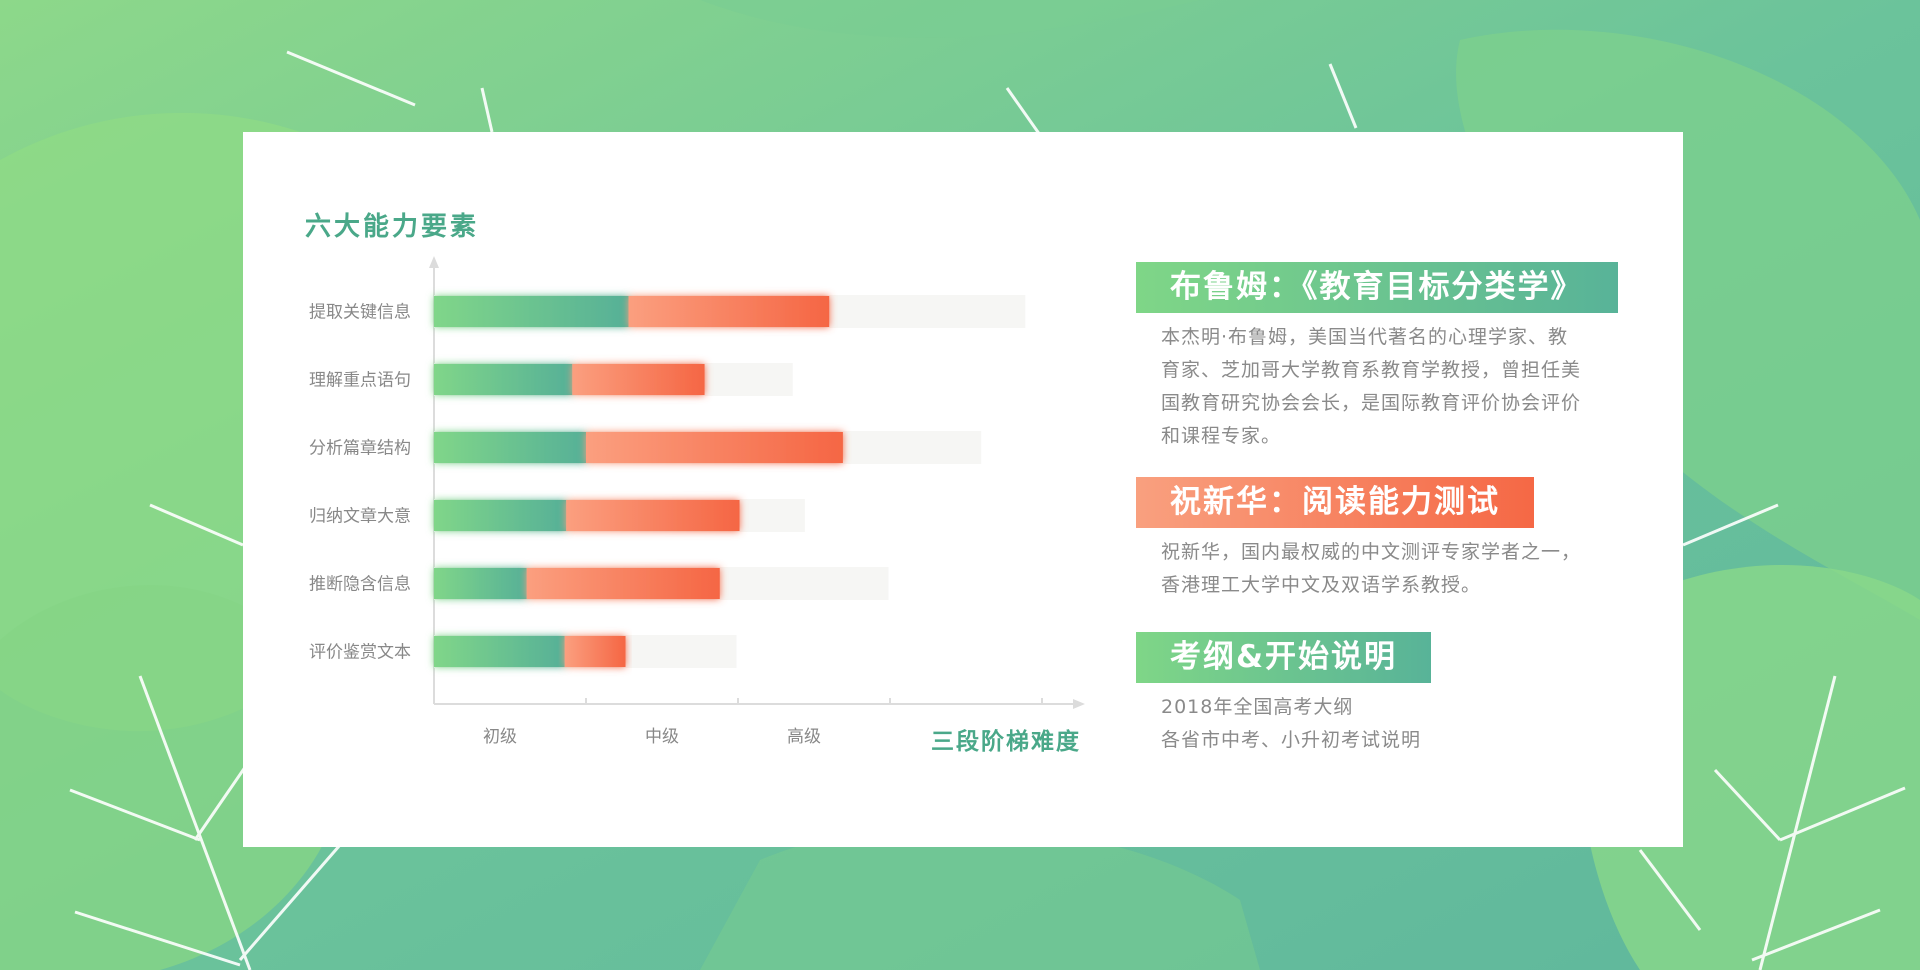 This screenshot has width=1920, height=970. Describe the element at coordinates (1383, 720) in the screenshot. I see `section-body: 2018年全国高考大纲各省市中考、小升初考试说明` at that location.